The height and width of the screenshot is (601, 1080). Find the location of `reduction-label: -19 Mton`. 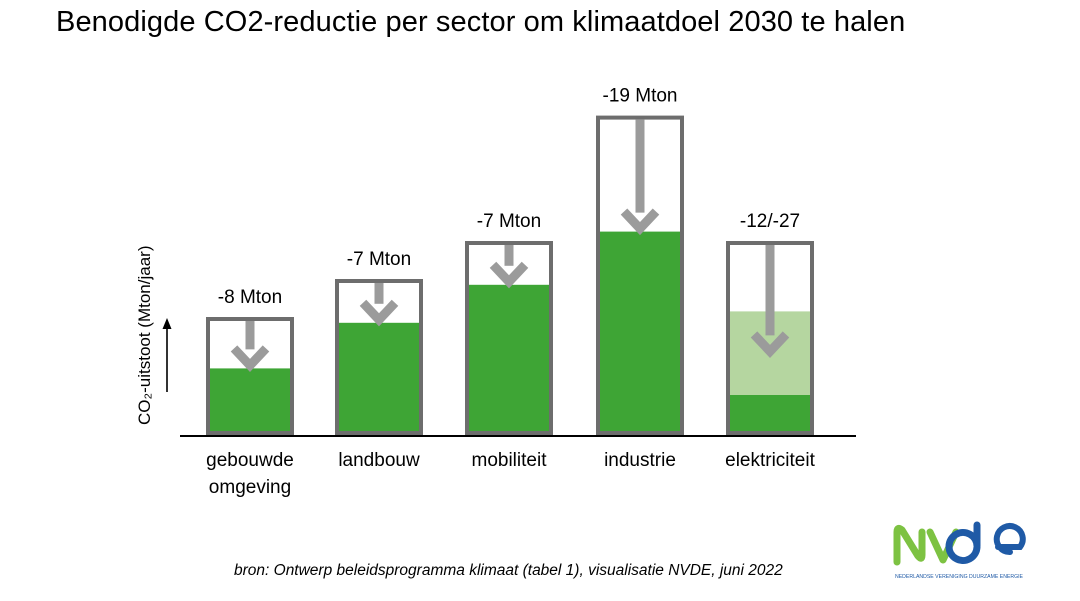

reduction-label: -19 Mton is located at coordinates (640, 96).